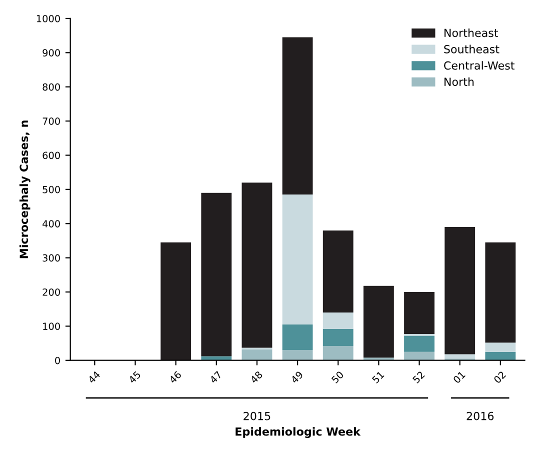  I want to click on x-tick-label: 01, so click(459, 377).